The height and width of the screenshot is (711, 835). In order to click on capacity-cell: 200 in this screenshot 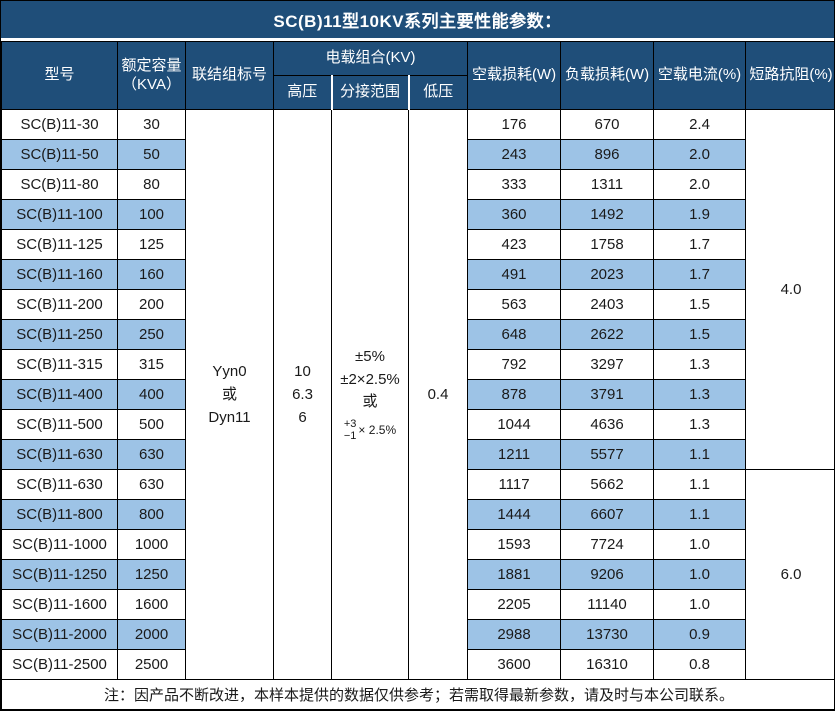, I will do `click(151, 304)`.